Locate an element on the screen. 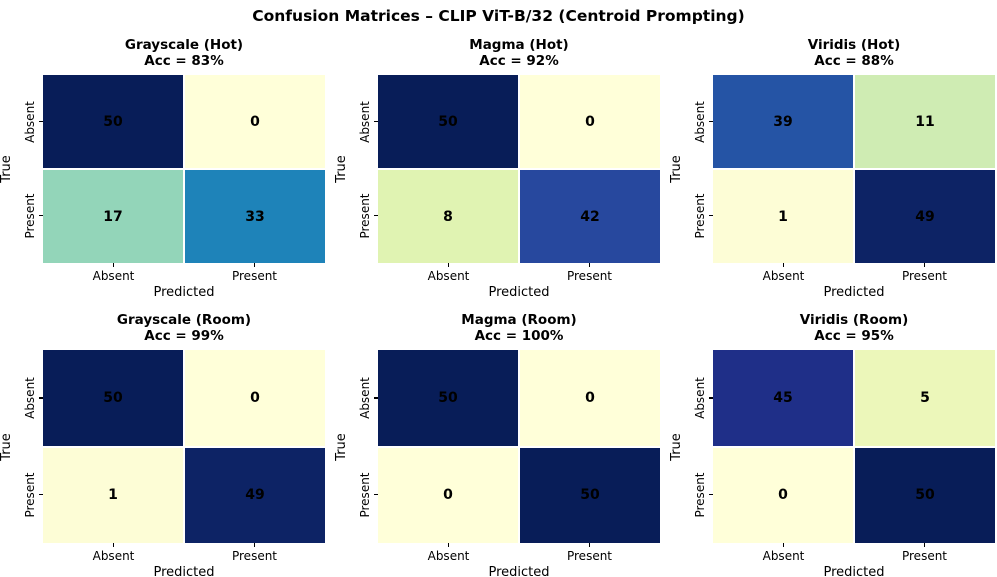  cell-true-present-pred-absent: 8 is located at coordinates (448, 216).